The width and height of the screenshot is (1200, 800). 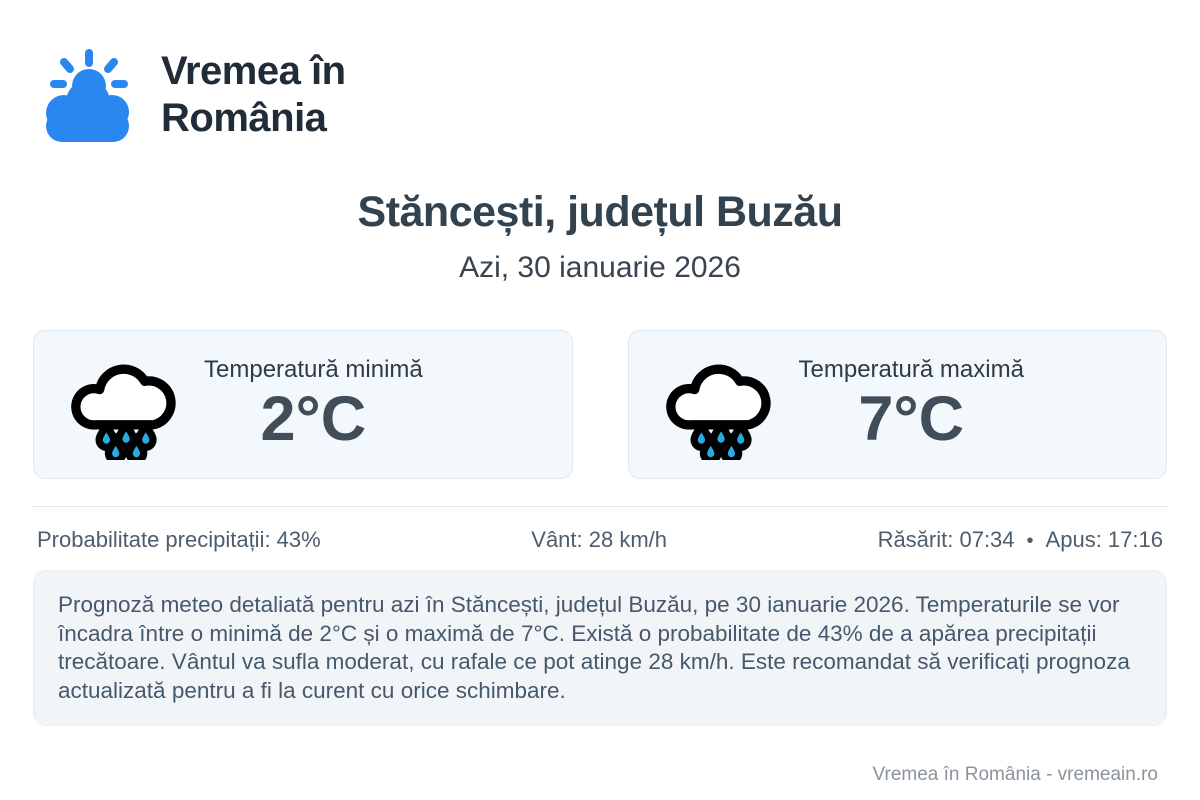 What do you see at coordinates (313, 419) in the screenshot?
I see `min-temperature-value: 2°C` at bounding box center [313, 419].